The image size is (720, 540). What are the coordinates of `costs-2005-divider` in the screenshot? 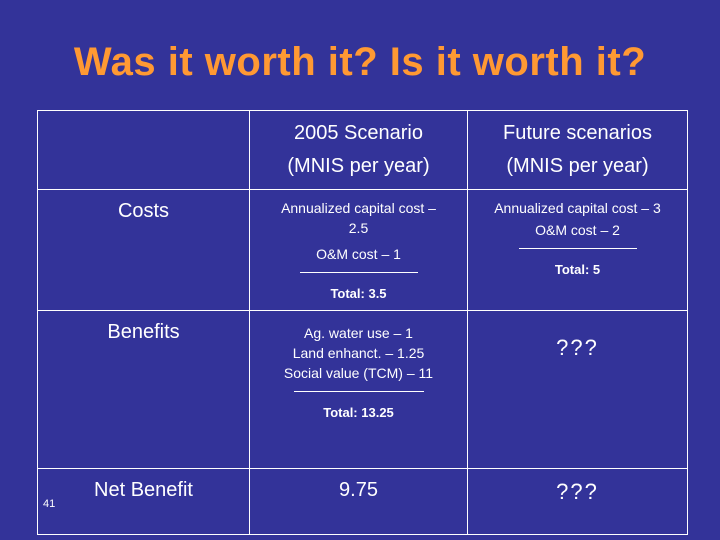 It's located at (358, 272).